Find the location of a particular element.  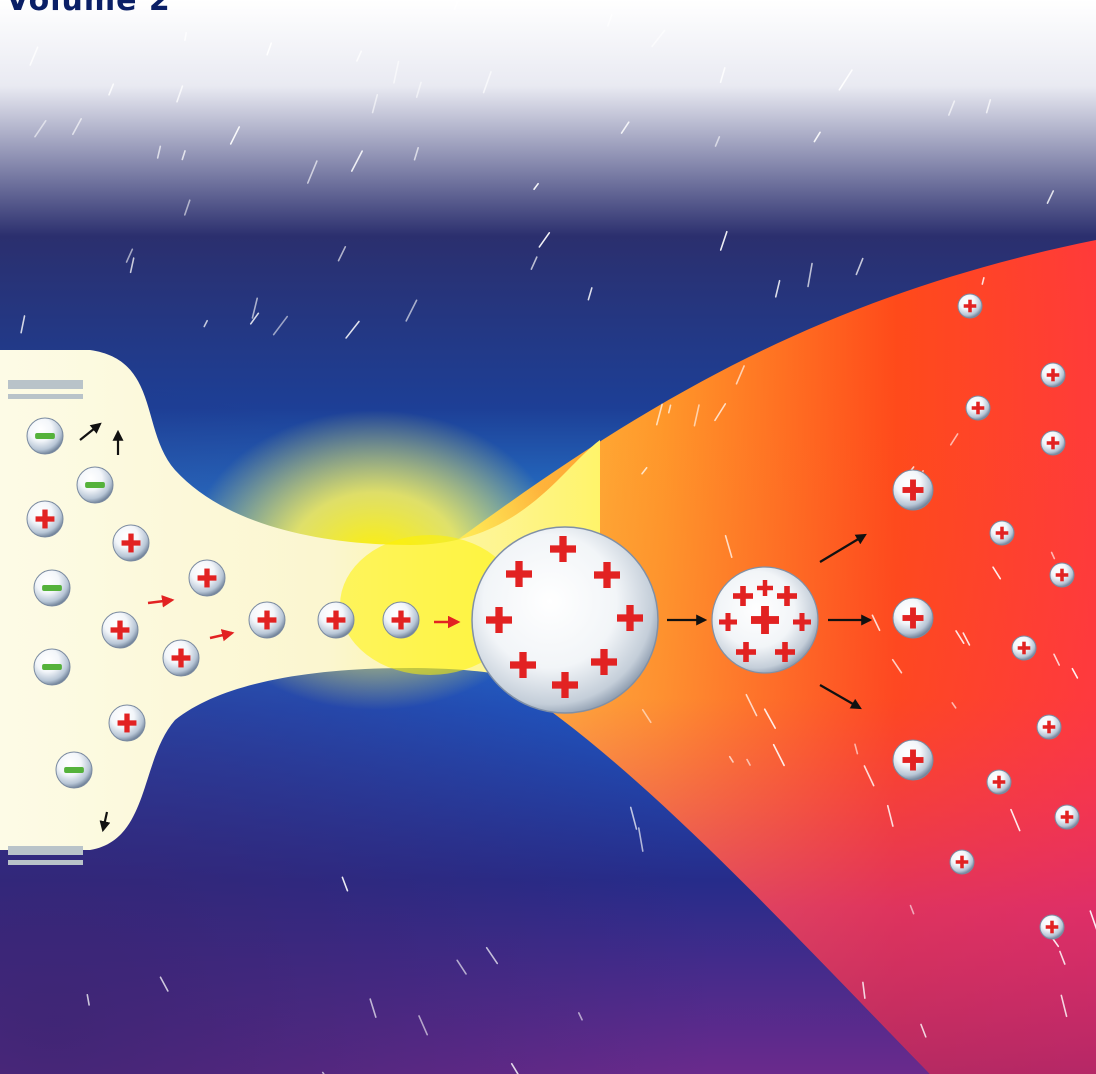

charged-droplet-small is located at coordinates (765, 620).